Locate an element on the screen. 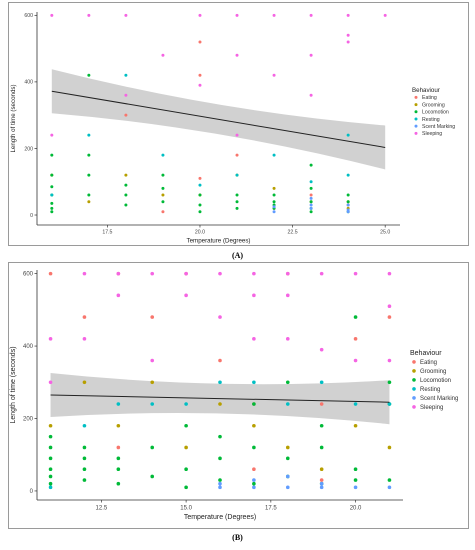 The height and width of the screenshot is (550, 475). panel-a-legend-title: Behaviour is located at coordinates (426, 90).